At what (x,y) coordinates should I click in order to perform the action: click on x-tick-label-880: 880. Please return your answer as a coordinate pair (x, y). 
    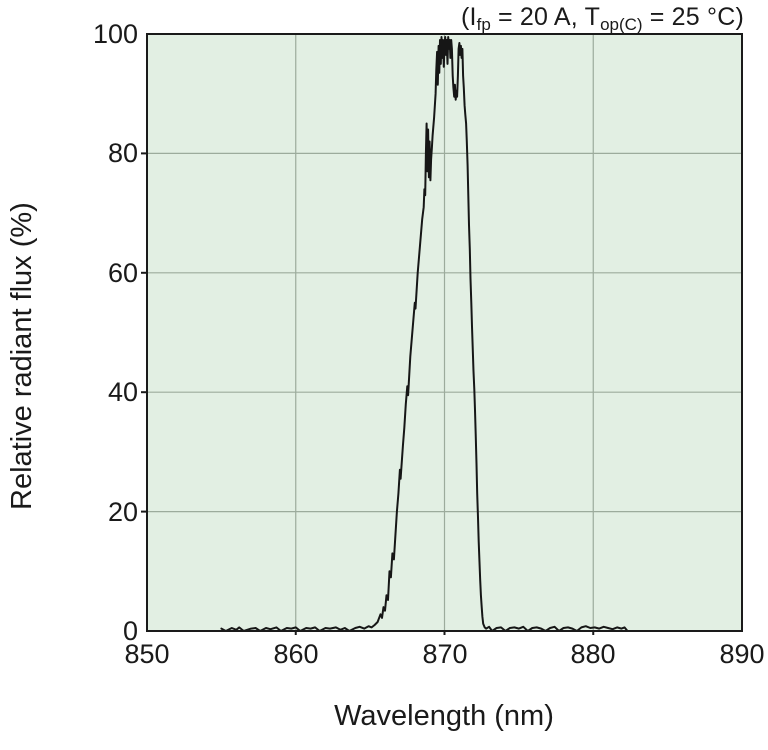
    Looking at the image, I should click on (593, 654).